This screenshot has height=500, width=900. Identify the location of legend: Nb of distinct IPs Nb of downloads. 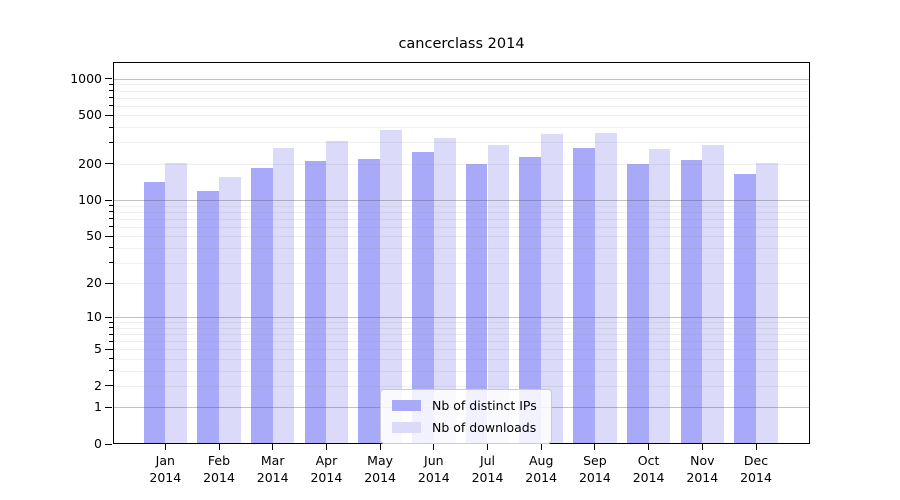
(466, 416).